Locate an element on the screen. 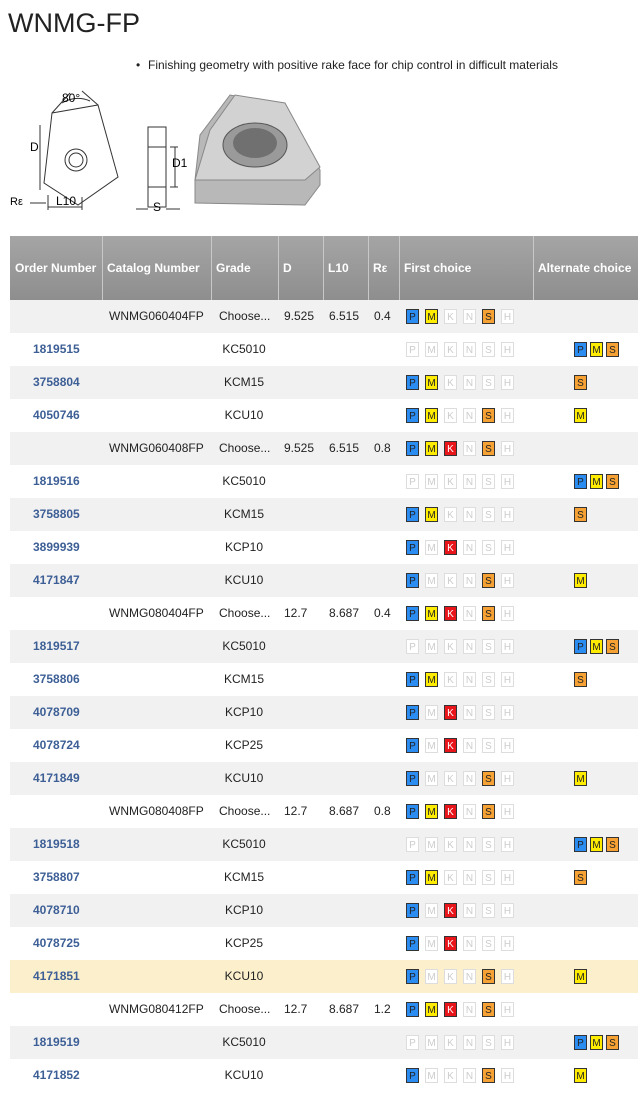  column-header: D is located at coordinates (287, 268).